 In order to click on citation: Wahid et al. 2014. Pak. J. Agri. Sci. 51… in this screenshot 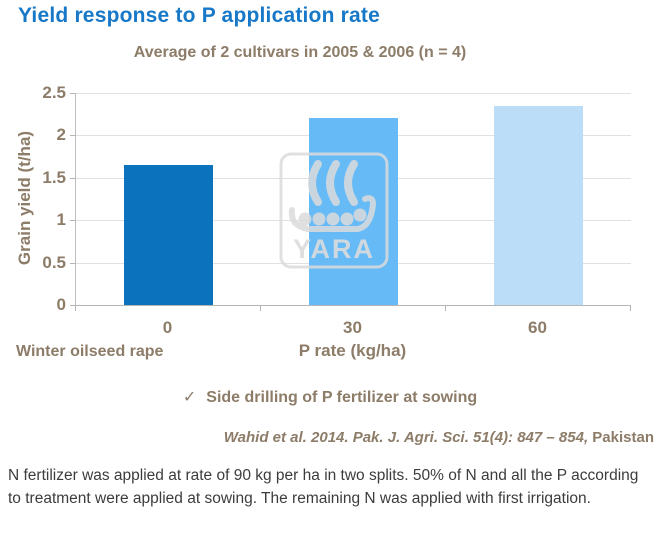, I will do `click(329, 437)`.